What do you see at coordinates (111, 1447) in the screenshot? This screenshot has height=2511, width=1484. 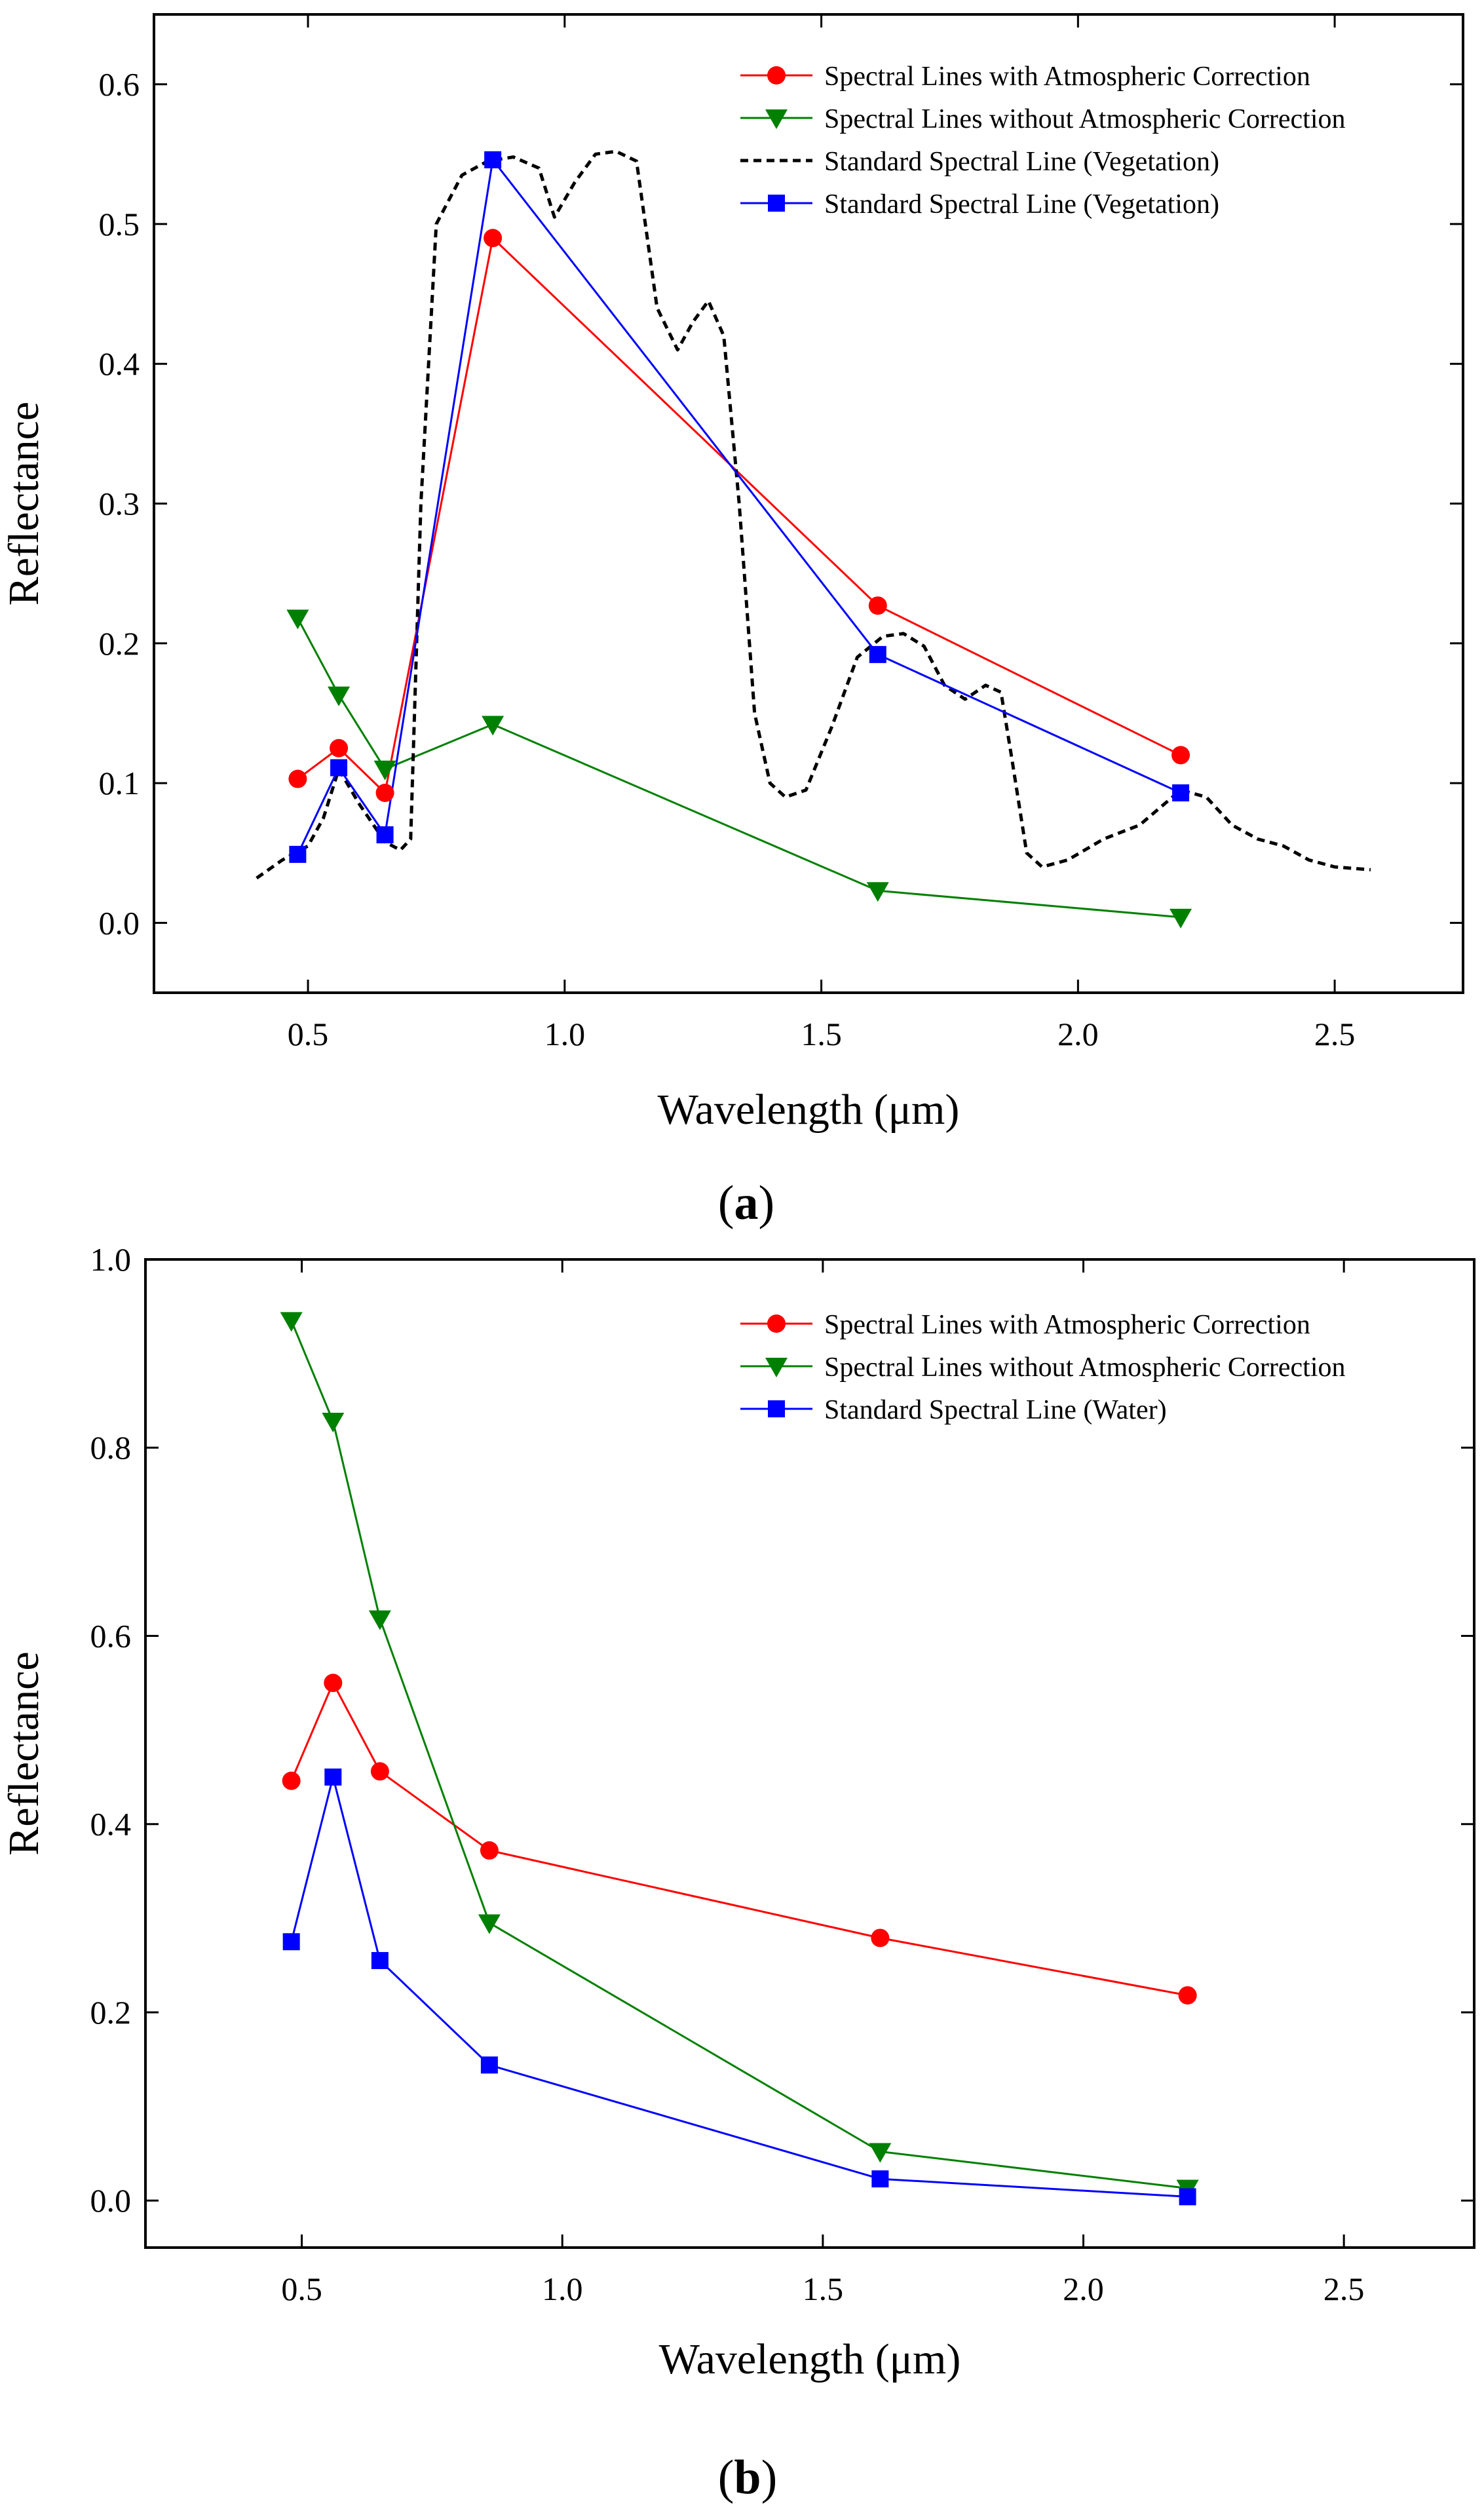 I see `y-tick-label: 0.8` at bounding box center [111, 1447].